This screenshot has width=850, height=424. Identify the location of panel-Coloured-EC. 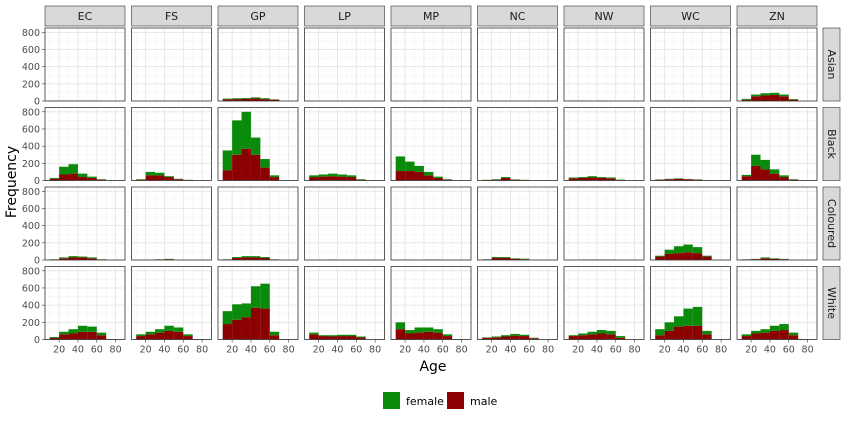
(85, 223).